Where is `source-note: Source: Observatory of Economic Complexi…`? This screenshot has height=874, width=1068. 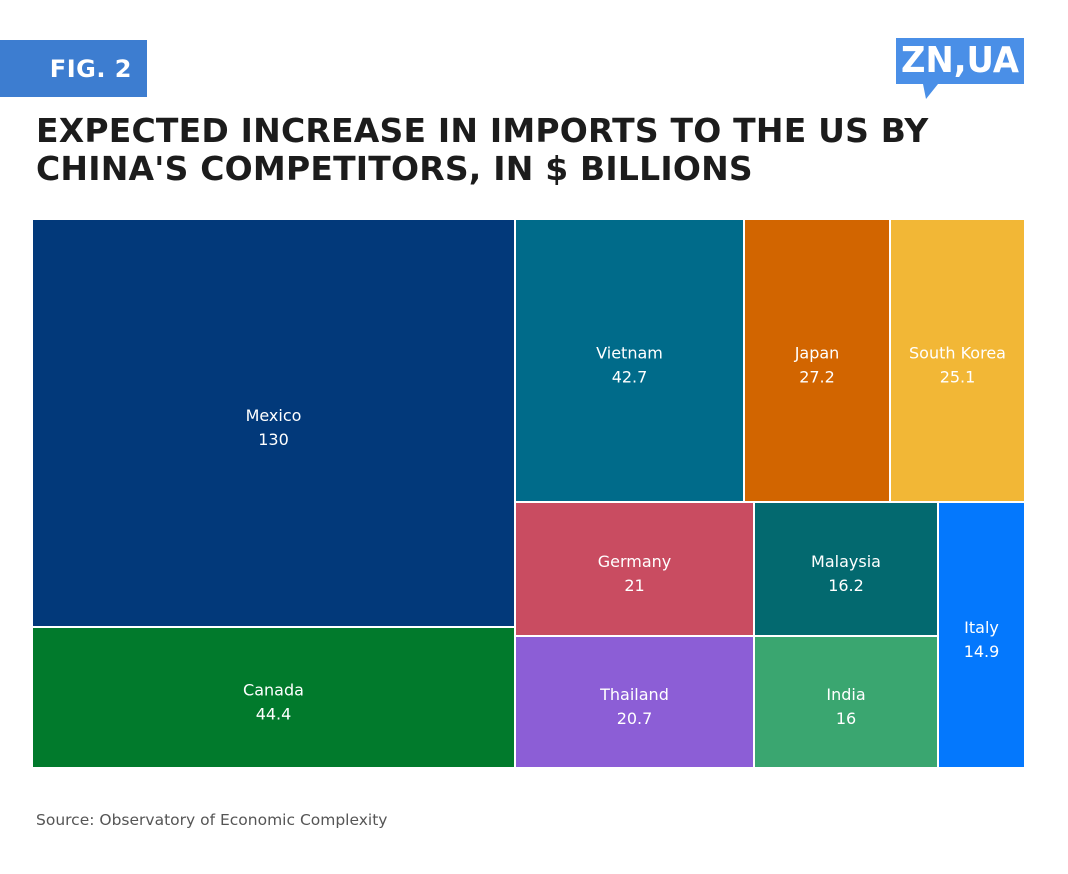
source-note: Source: Observatory of Economic Complexi… is located at coordinates (212, 820).